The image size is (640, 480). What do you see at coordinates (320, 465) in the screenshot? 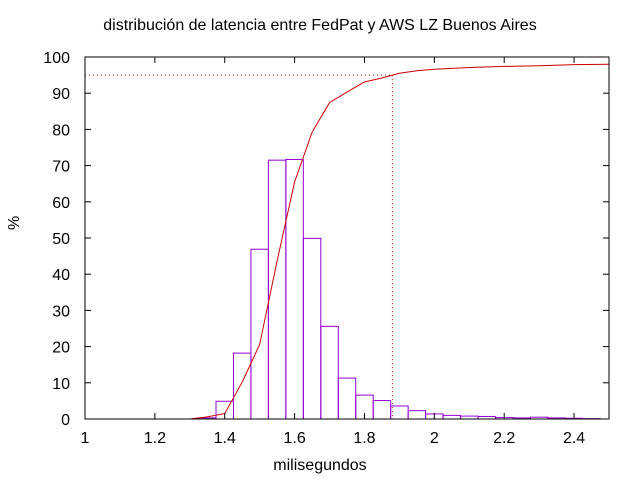
I see `x-axis-label: milisegundos` at bounding box center [320, 465].